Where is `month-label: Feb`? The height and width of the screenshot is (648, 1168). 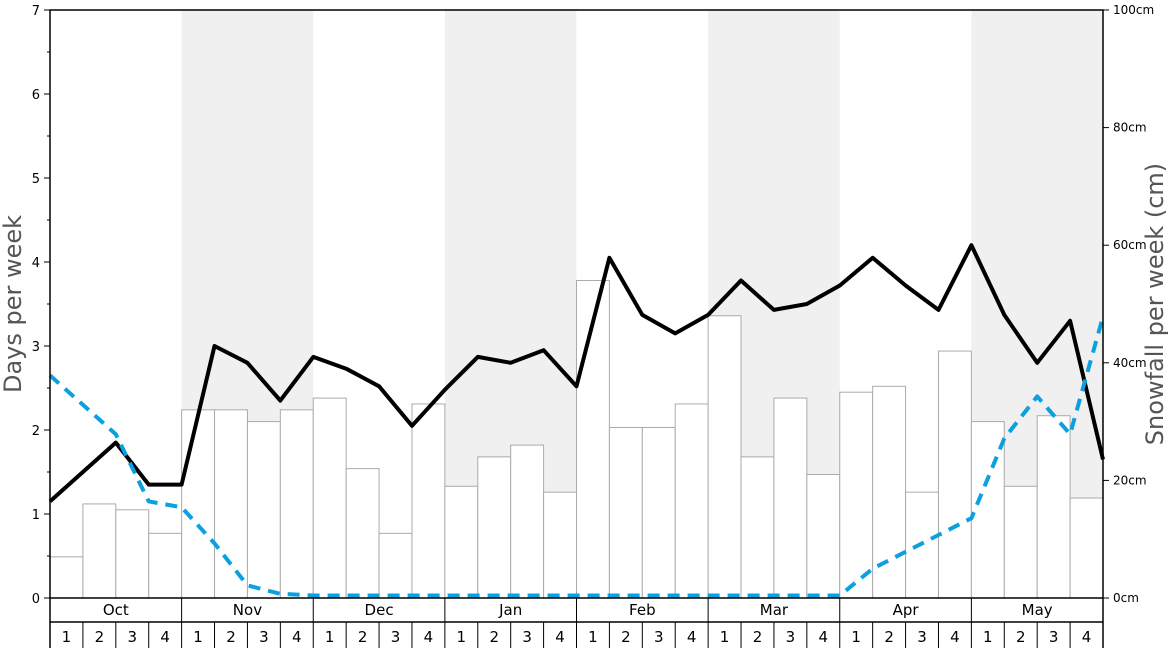 month-label: Feb is located at coordinates (642, 610).